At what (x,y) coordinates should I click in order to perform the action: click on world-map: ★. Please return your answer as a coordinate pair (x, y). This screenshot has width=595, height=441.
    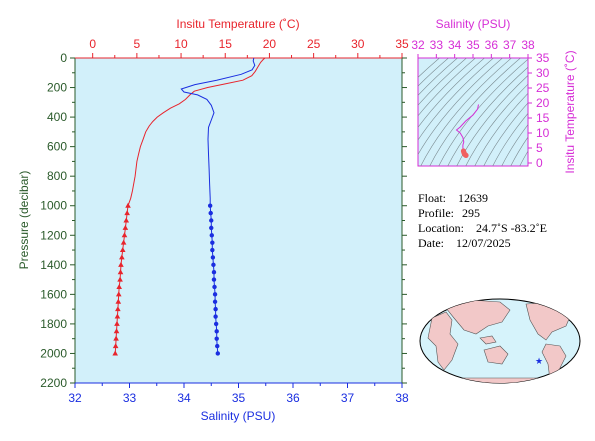
    Looking at the image, I should click on (500, 341).